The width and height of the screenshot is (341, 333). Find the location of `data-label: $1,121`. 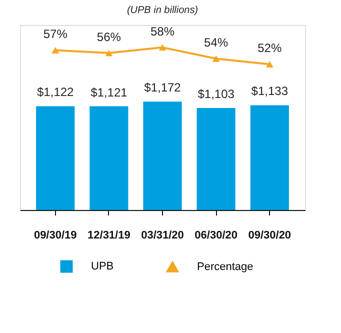

data-label: $1,121 is located at coordinates (109, 92).